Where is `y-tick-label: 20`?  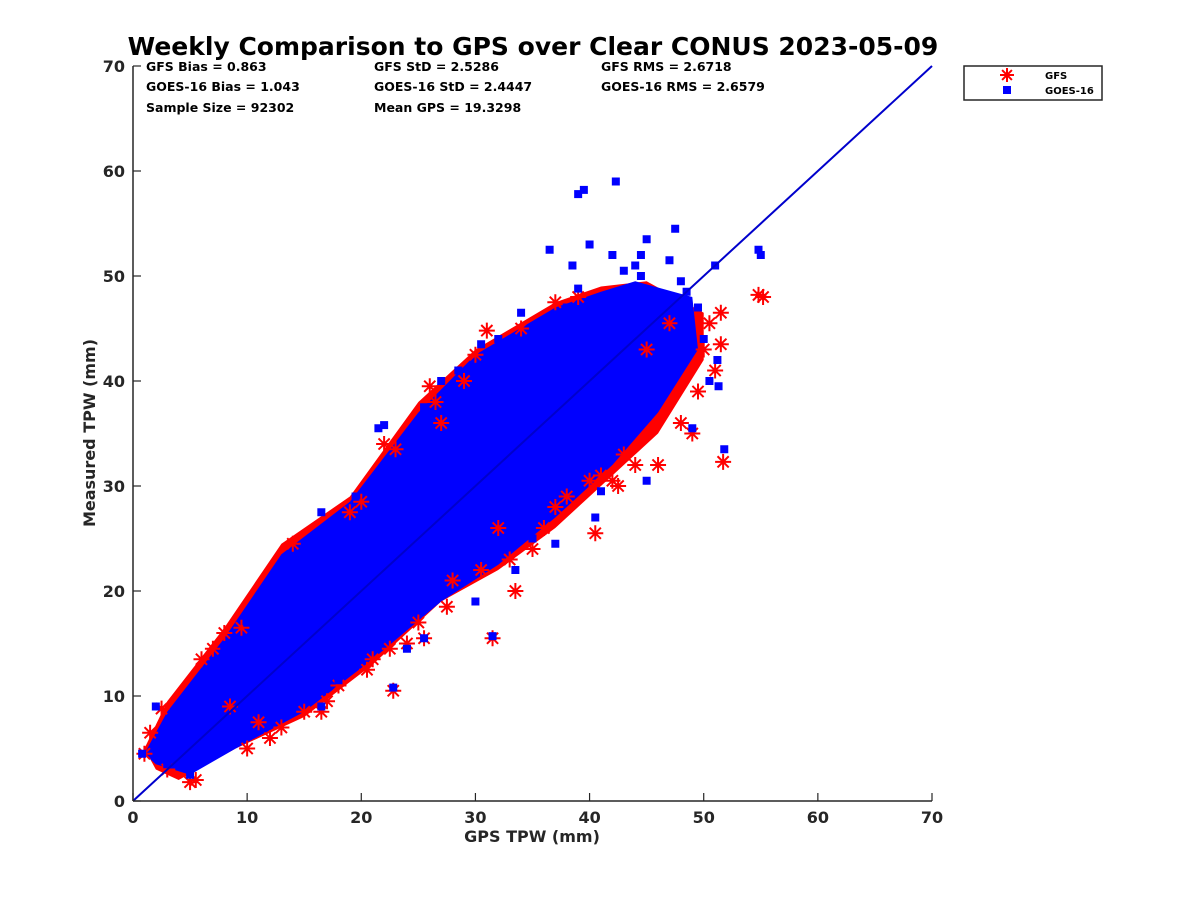 y-tick-label: 20 is located at coordinates (114, 591).